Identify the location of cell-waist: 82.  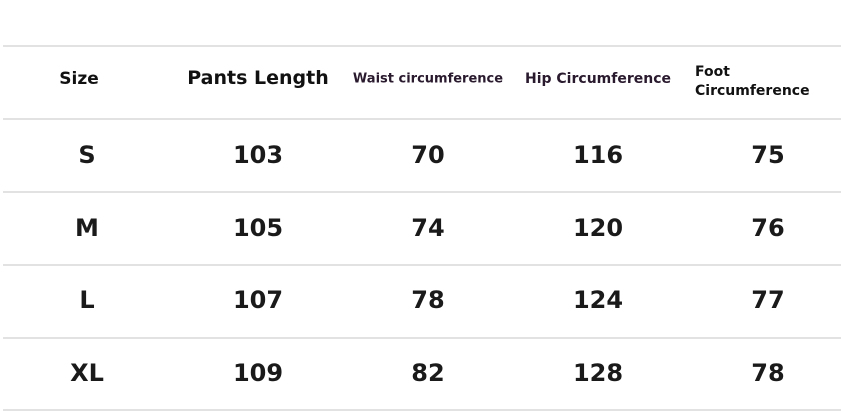
(428, 373).